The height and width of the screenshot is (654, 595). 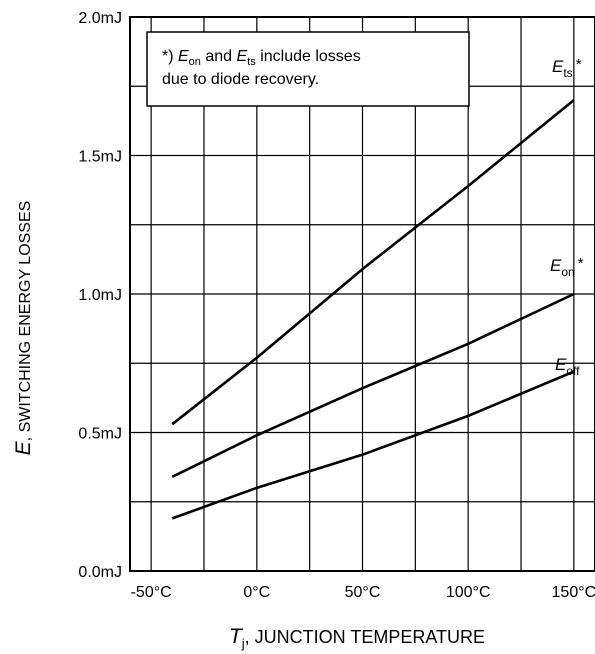 What do you see at coordinates (573, 592) in the screenshot?
I see `x-tick-label: 150°C` at bounding box center [573, 592].